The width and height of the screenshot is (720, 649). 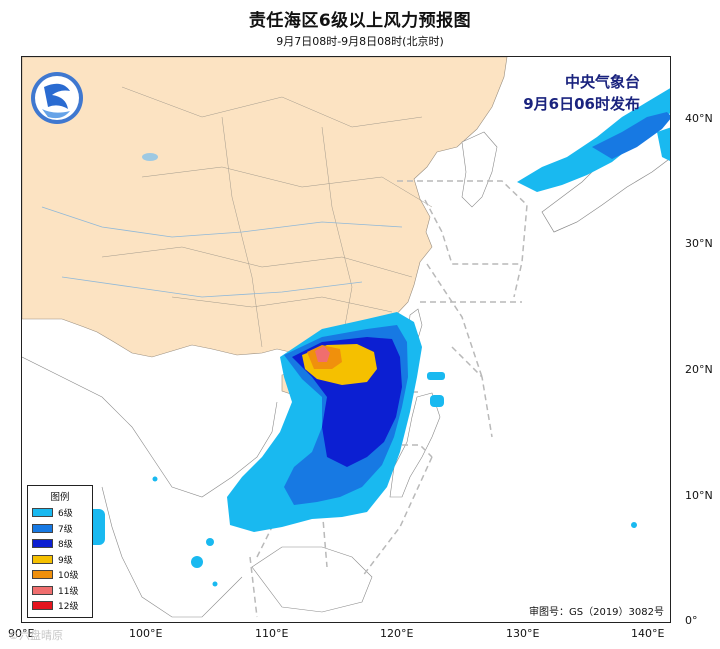 What do you see at coordinates (222, 252) in the screenshot?
I see `rivers` at bounding box center [222, 252].